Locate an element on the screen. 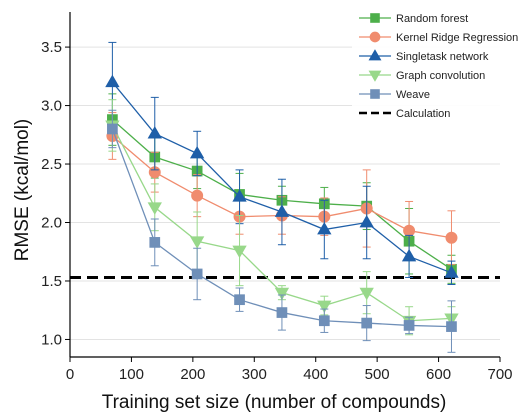 The height and width of the screenshot is (414, 518). y-tick-label: 3.0 is located at coordinates (51, 106).